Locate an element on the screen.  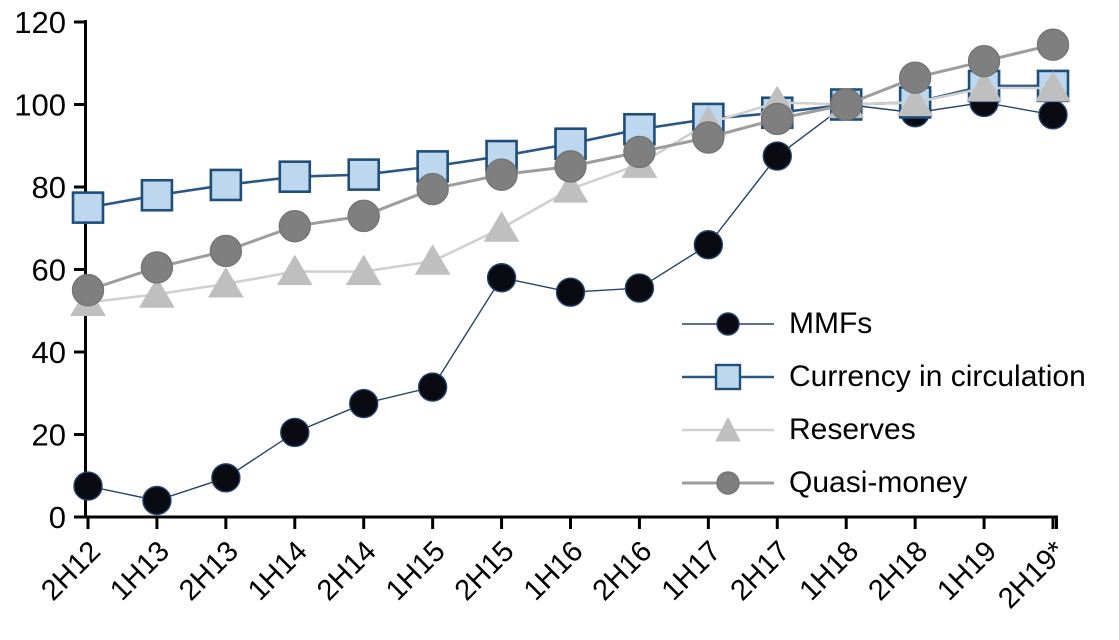
marker-mmfs-2h14 is located at coordinates (364, 403).